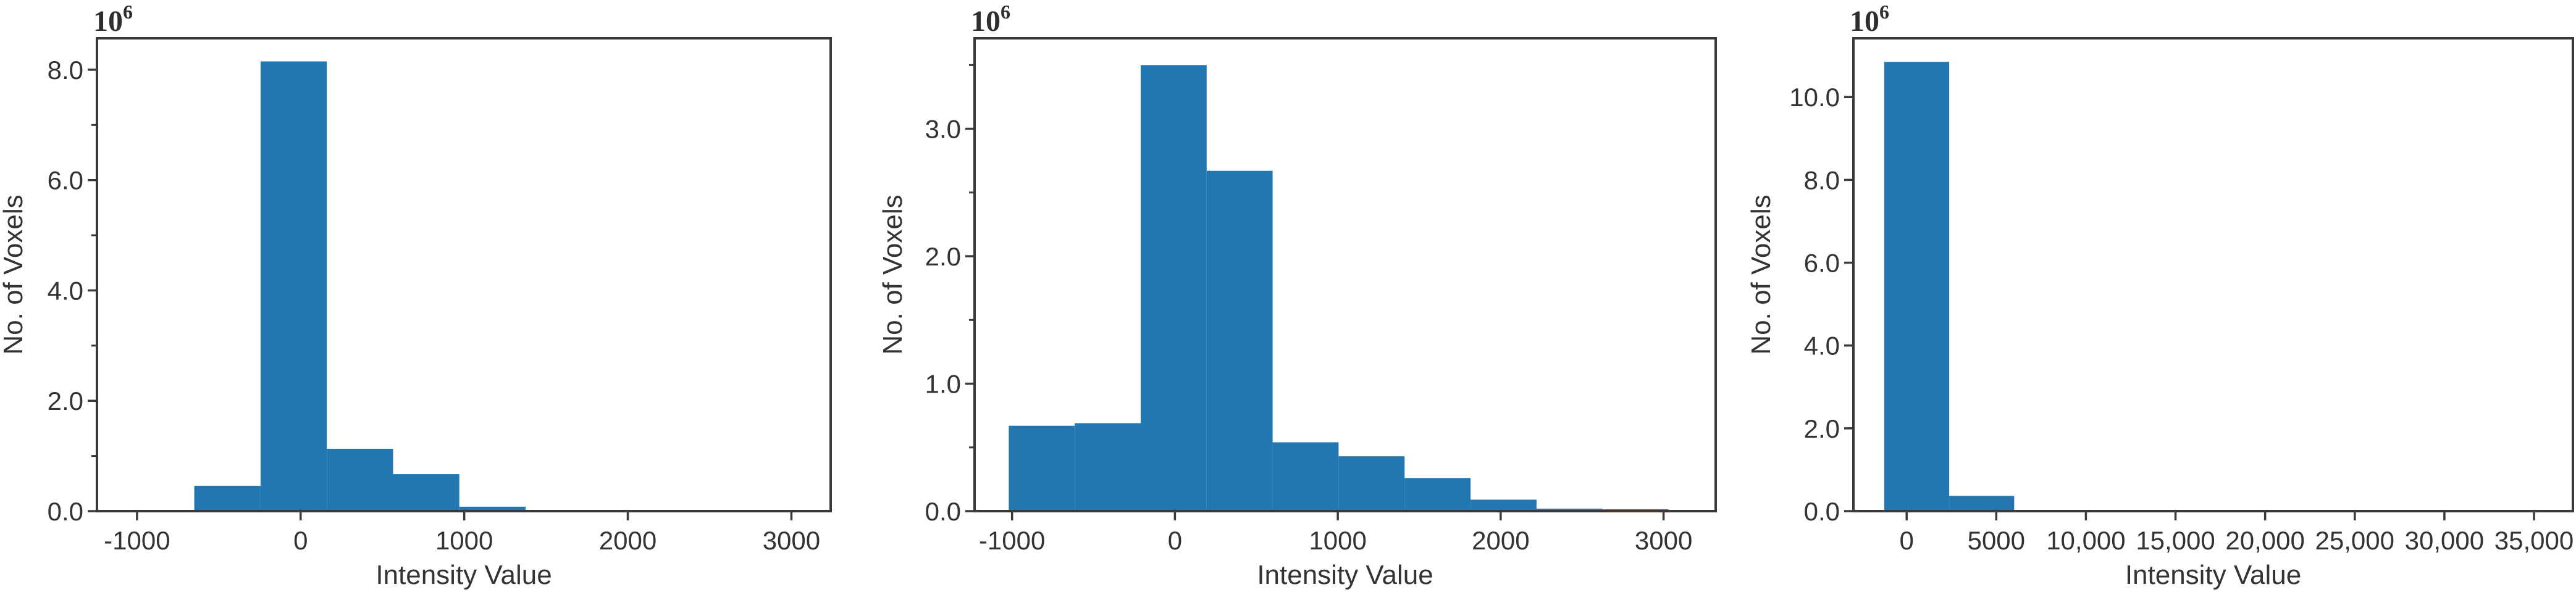  Describe the element at coordinates (2534, 541) in the screenshot. I see `x-tick-label: 35,000` at that location.